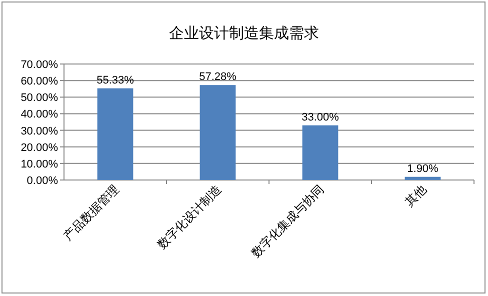  I want to click on x-tick-label: 产品数据管理, so click(91, 213).